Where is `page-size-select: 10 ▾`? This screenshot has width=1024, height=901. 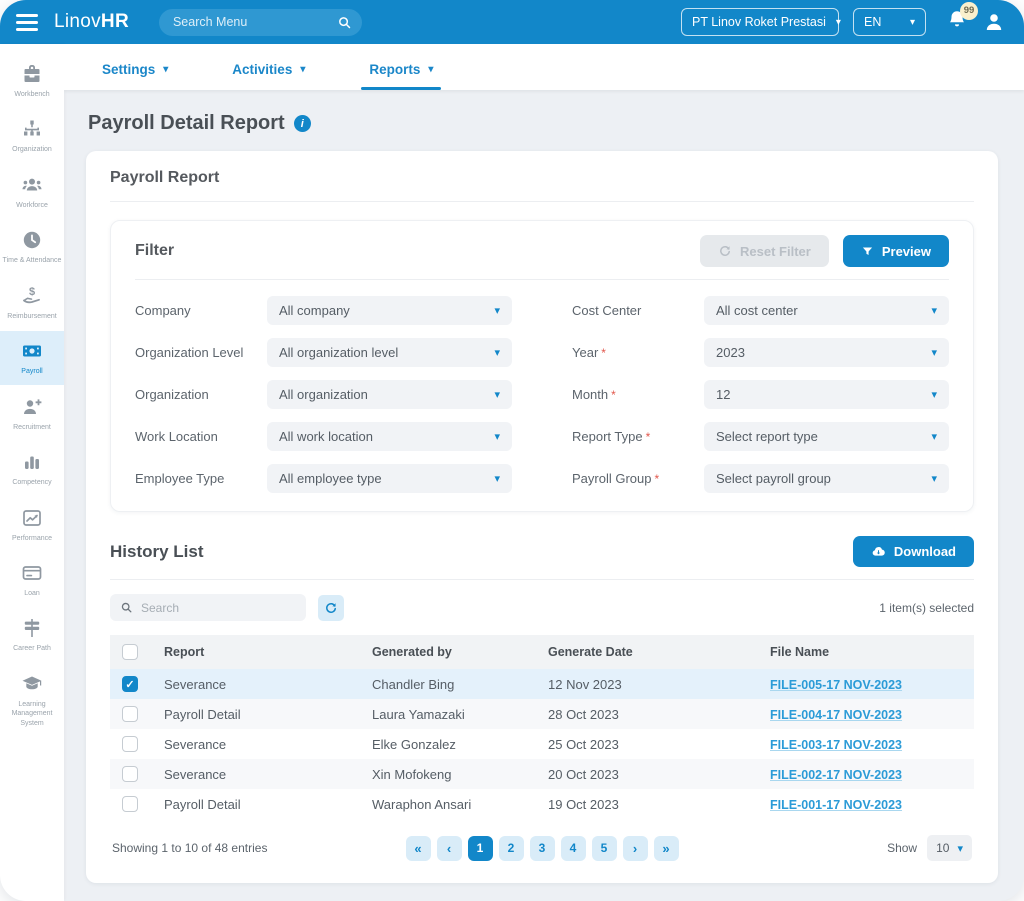
page-size-select: 10 ▾ is located at coordinates (949, 848).